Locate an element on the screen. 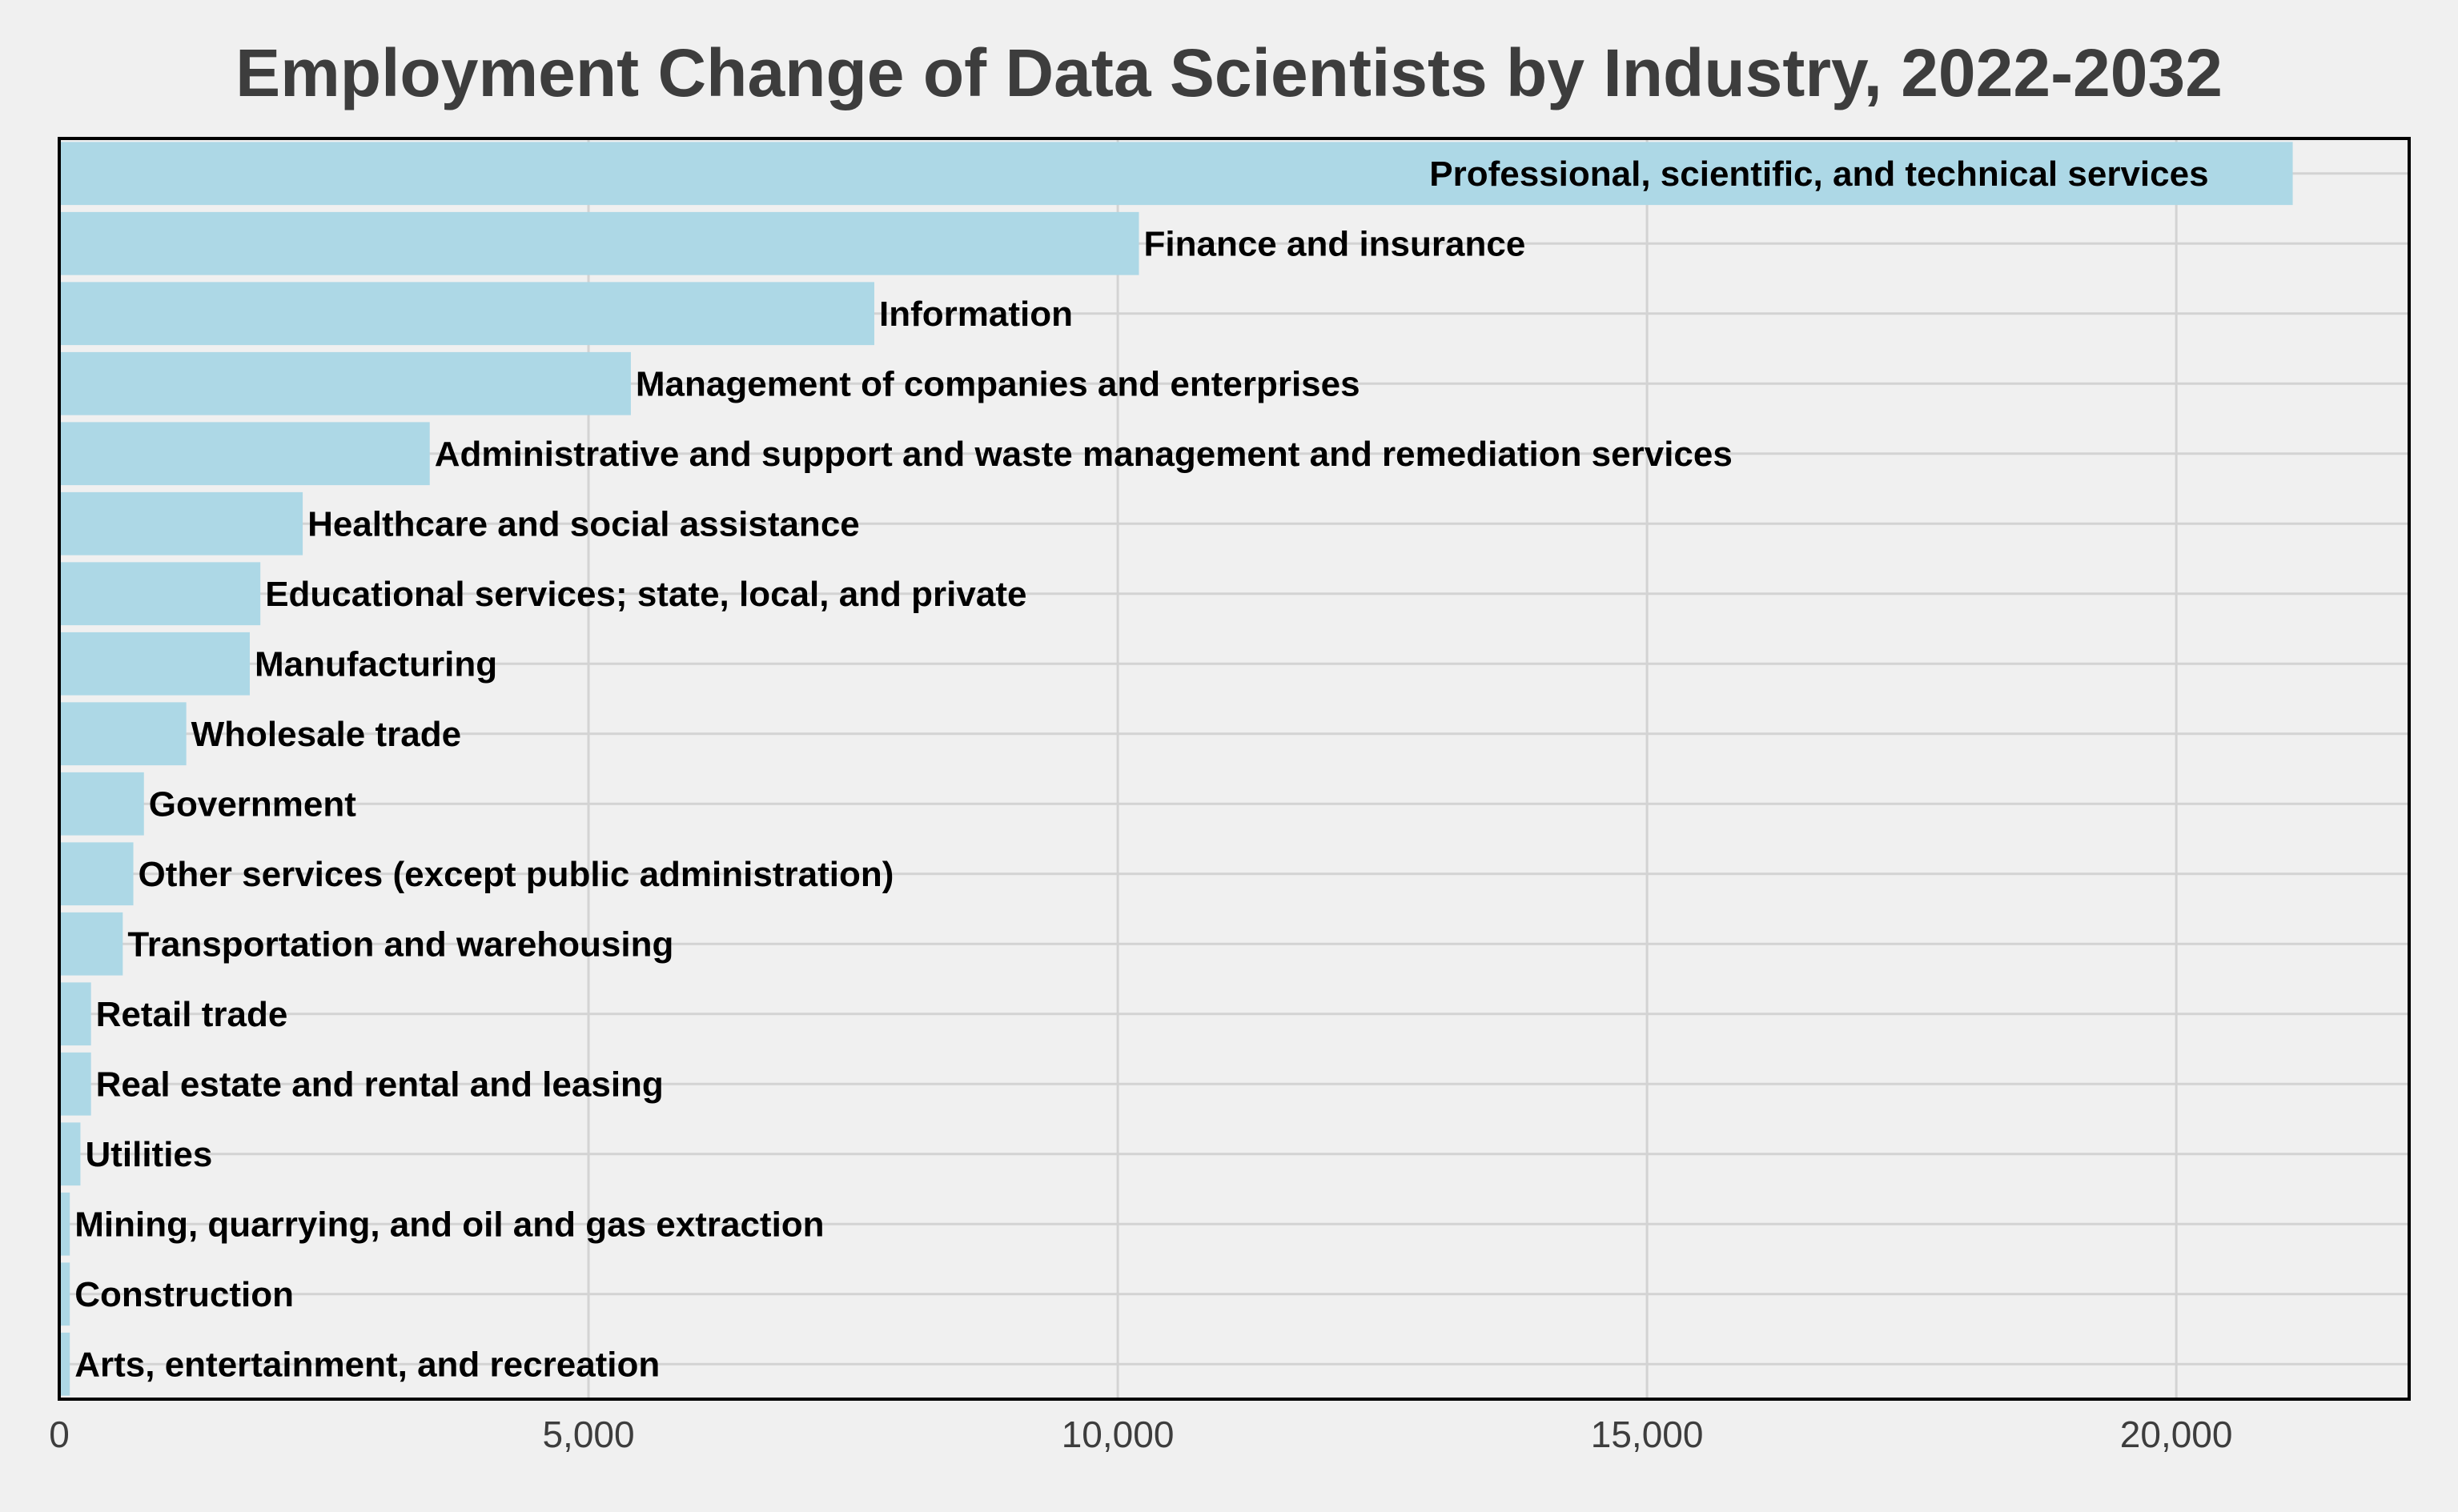 Image resolution: width=2458 pixels, height=1512 pixels. bar-label-9: Government is located at coordinates (253, 804).